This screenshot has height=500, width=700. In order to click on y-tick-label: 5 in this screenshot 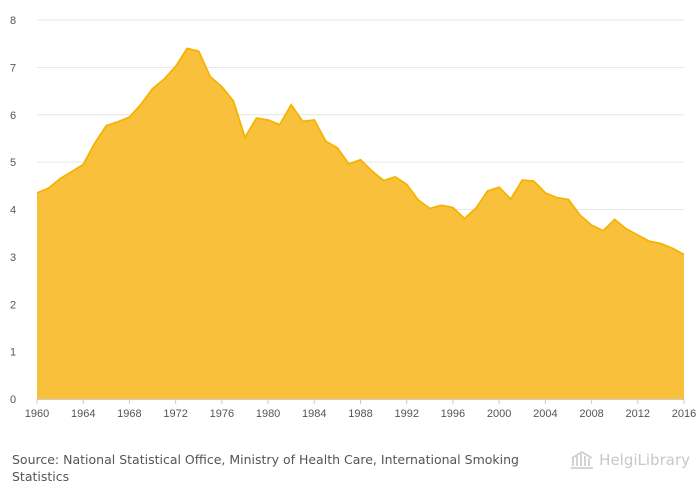, I will do `click(13, 163)`.